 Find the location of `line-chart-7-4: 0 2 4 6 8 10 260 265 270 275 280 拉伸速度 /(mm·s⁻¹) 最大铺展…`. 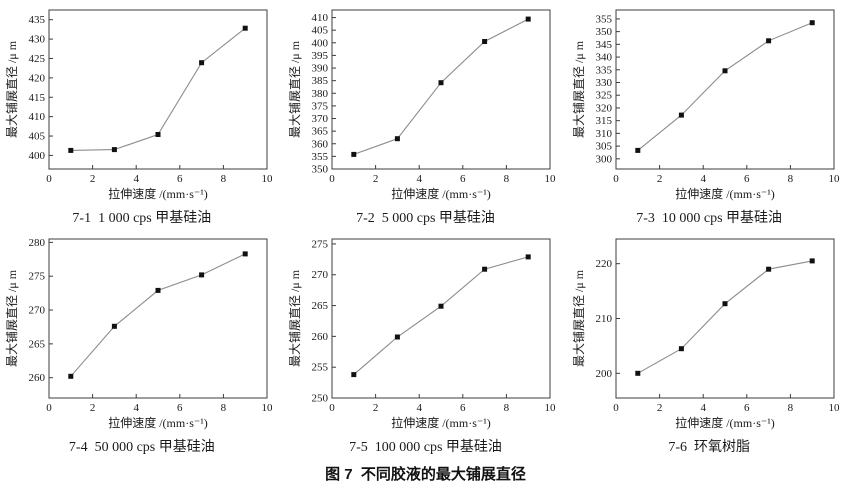

line-chart-7-4: 0 2 4 6 8 10 260 265 270 275 280 拉伸速度 /(mm·s⁻¹) 最大铺展… is located at coordinates (139, 333).